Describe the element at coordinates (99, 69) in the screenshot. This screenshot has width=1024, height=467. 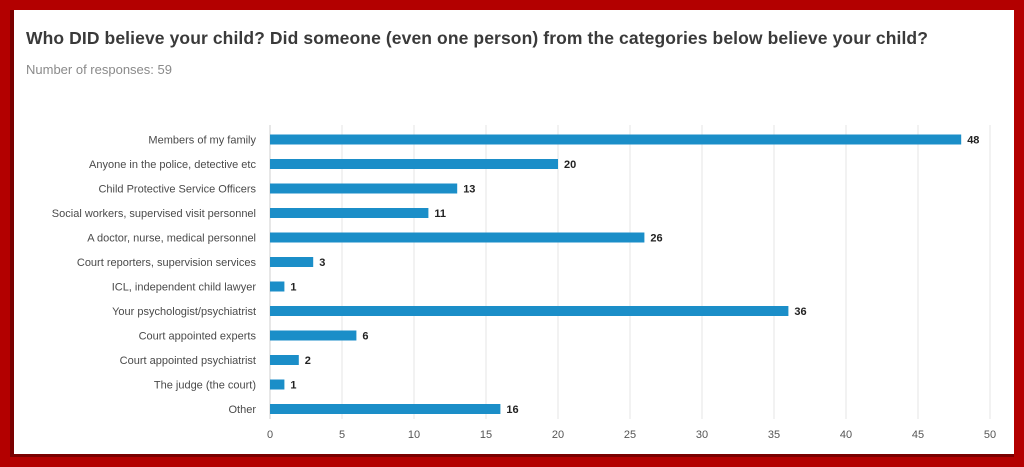
I see `response-count: Number of responses: 59` at that location.